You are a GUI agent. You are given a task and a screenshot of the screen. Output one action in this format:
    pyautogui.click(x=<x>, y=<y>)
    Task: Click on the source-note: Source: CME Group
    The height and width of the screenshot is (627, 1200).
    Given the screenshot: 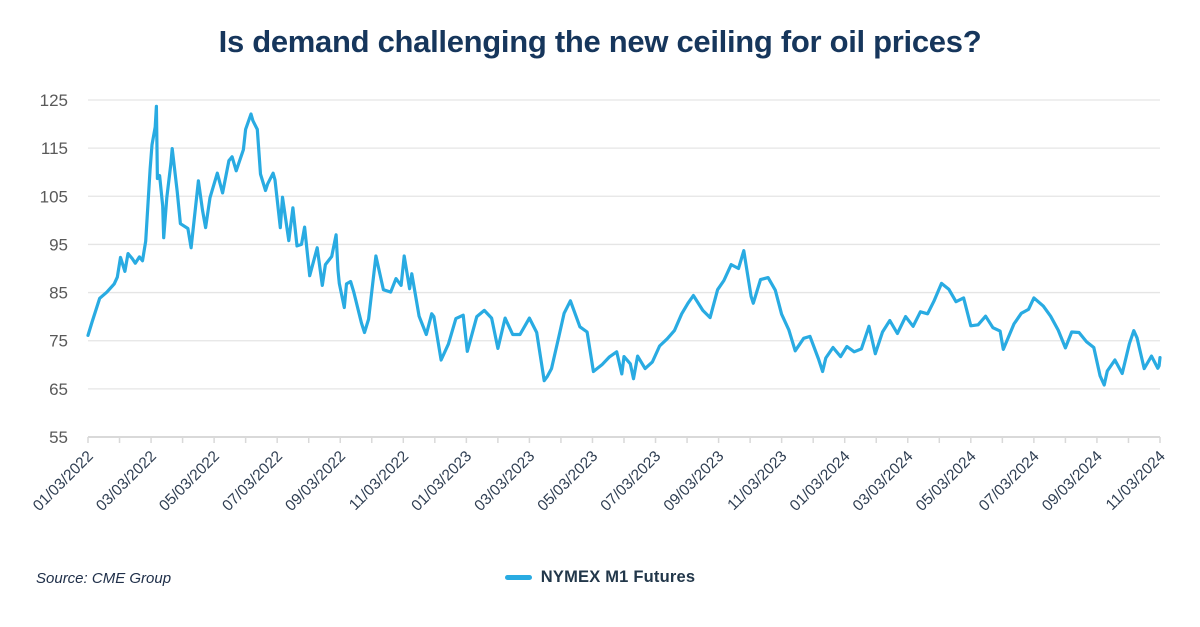 What is the action you would take?
    pyautogui.click(x=104, y=578)
    